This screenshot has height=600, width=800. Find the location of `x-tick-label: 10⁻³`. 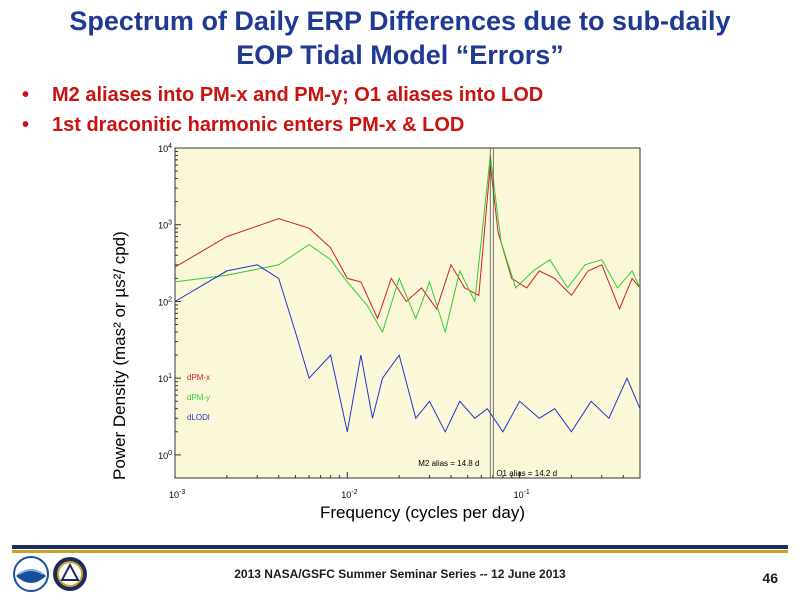

x-tick-label: 10⁻³ is located at coordinates (177, 494).